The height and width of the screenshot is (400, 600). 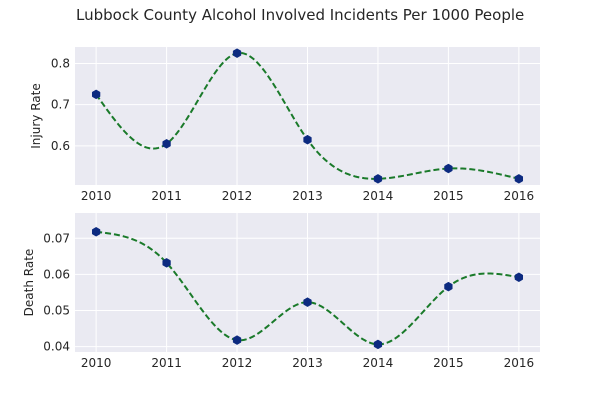 What do you see at coordinates (96, 196) in the screenshot?
I see `injury-rate-x-tick-label: 2010` at bounding box center [96, 196].